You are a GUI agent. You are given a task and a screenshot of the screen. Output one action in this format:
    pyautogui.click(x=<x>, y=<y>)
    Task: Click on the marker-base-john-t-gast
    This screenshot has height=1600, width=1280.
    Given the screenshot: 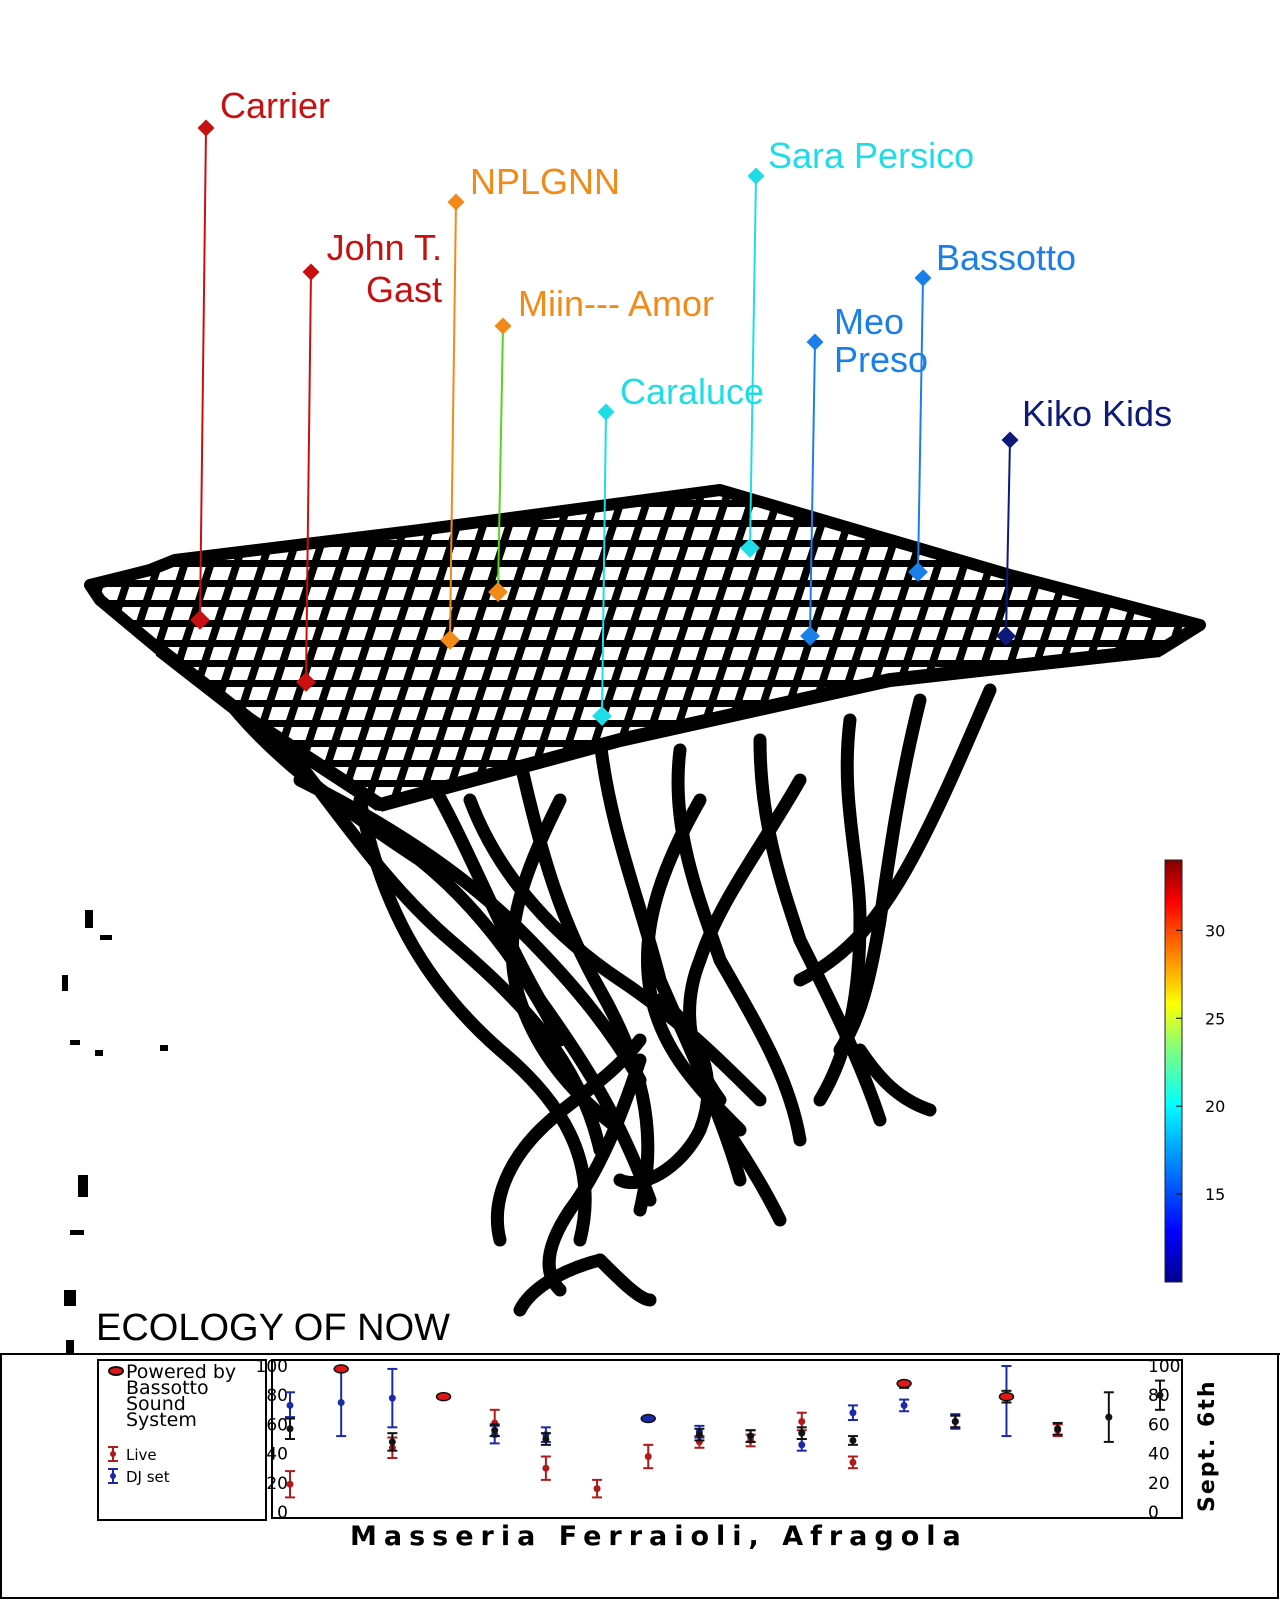 What is the action you would take?
    pyautogui.click(x=306, y=682)
    